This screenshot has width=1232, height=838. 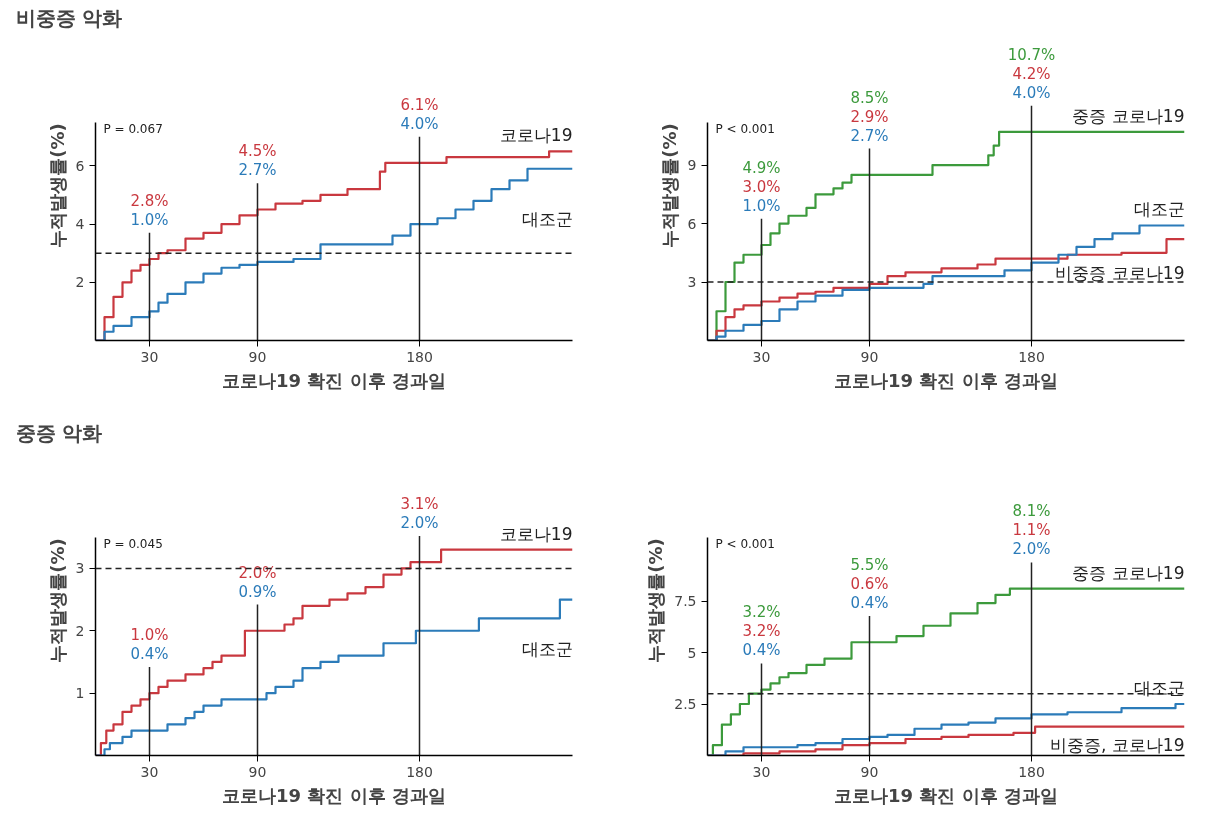 I want to click on annotation: 2.8%, so click(x=149, y=200).